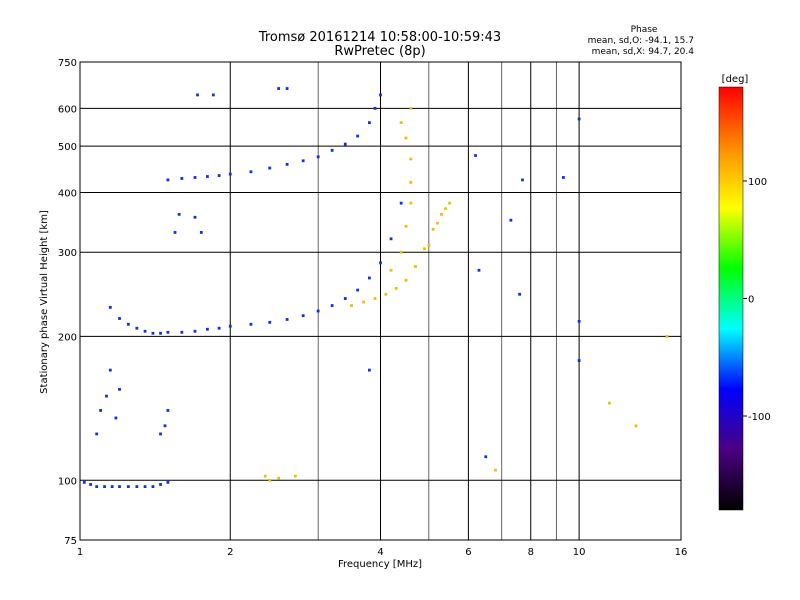 Image resolution: width=800 pixels, height=600 pixels. I want to click on y-tick-200: 200, so click(67, 337).